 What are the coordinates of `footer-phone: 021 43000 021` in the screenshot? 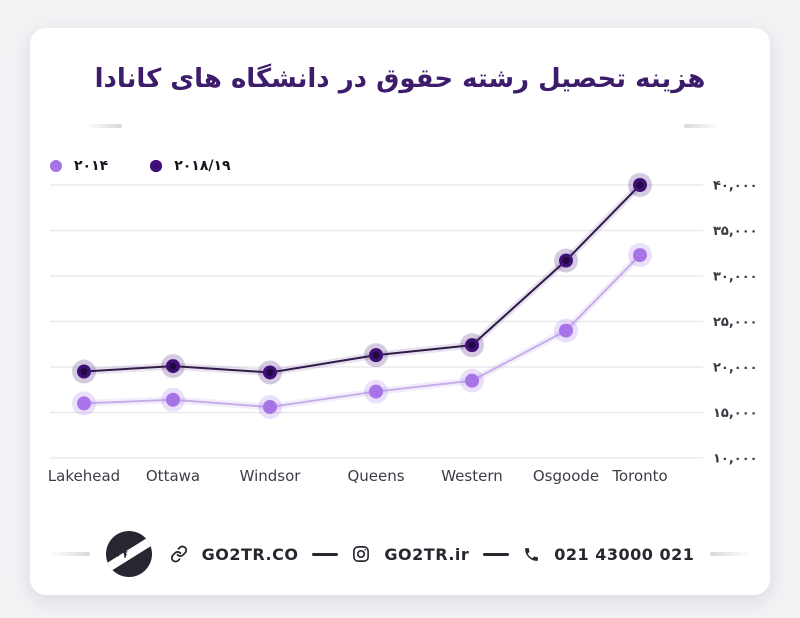 It's located at (624, 554).